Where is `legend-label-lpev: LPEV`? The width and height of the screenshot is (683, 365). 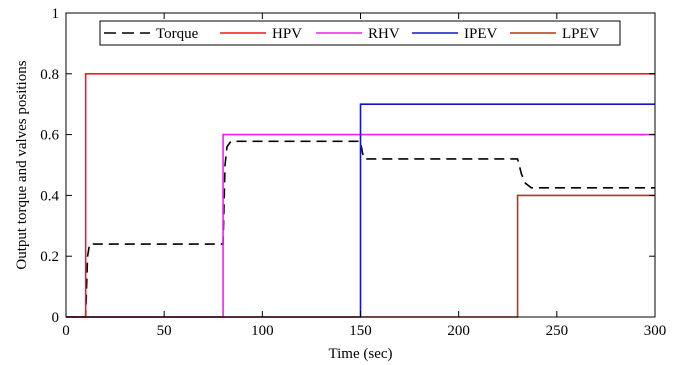
legend-label-lpev: LPEV is located at coordinates (581, 34).